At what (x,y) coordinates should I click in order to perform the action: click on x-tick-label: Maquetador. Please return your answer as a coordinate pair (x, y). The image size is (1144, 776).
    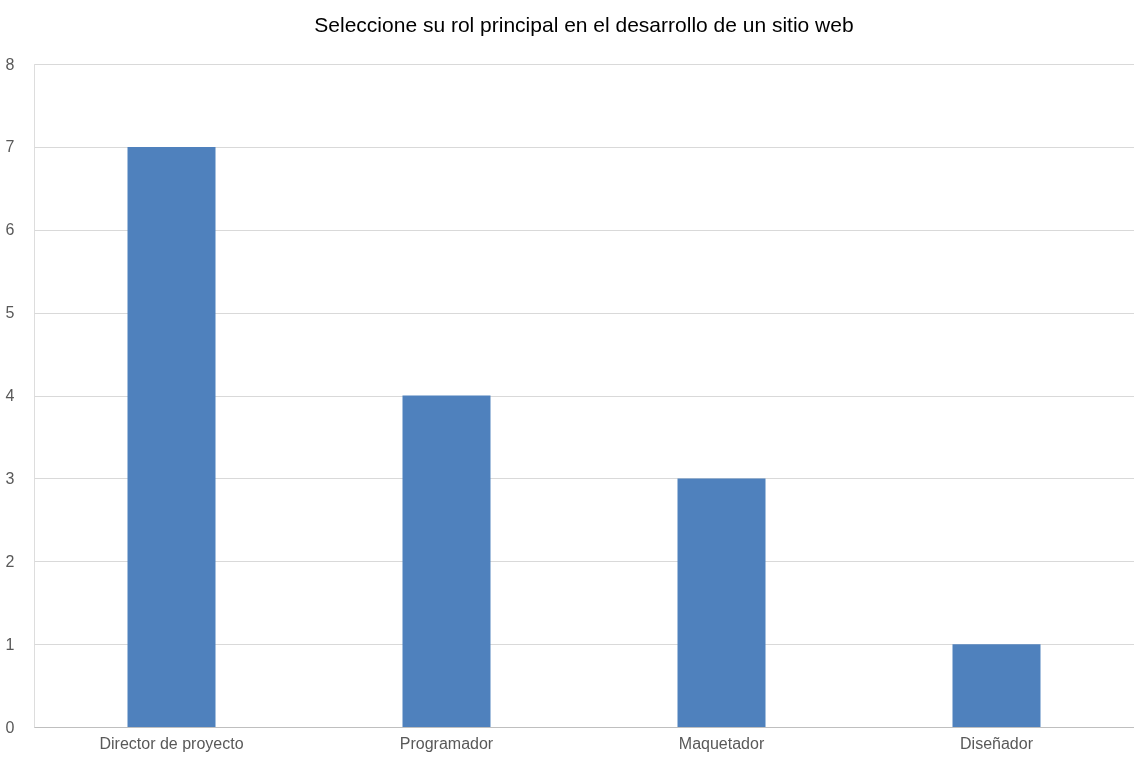
    Looking at the image, I should click on (721, 743).